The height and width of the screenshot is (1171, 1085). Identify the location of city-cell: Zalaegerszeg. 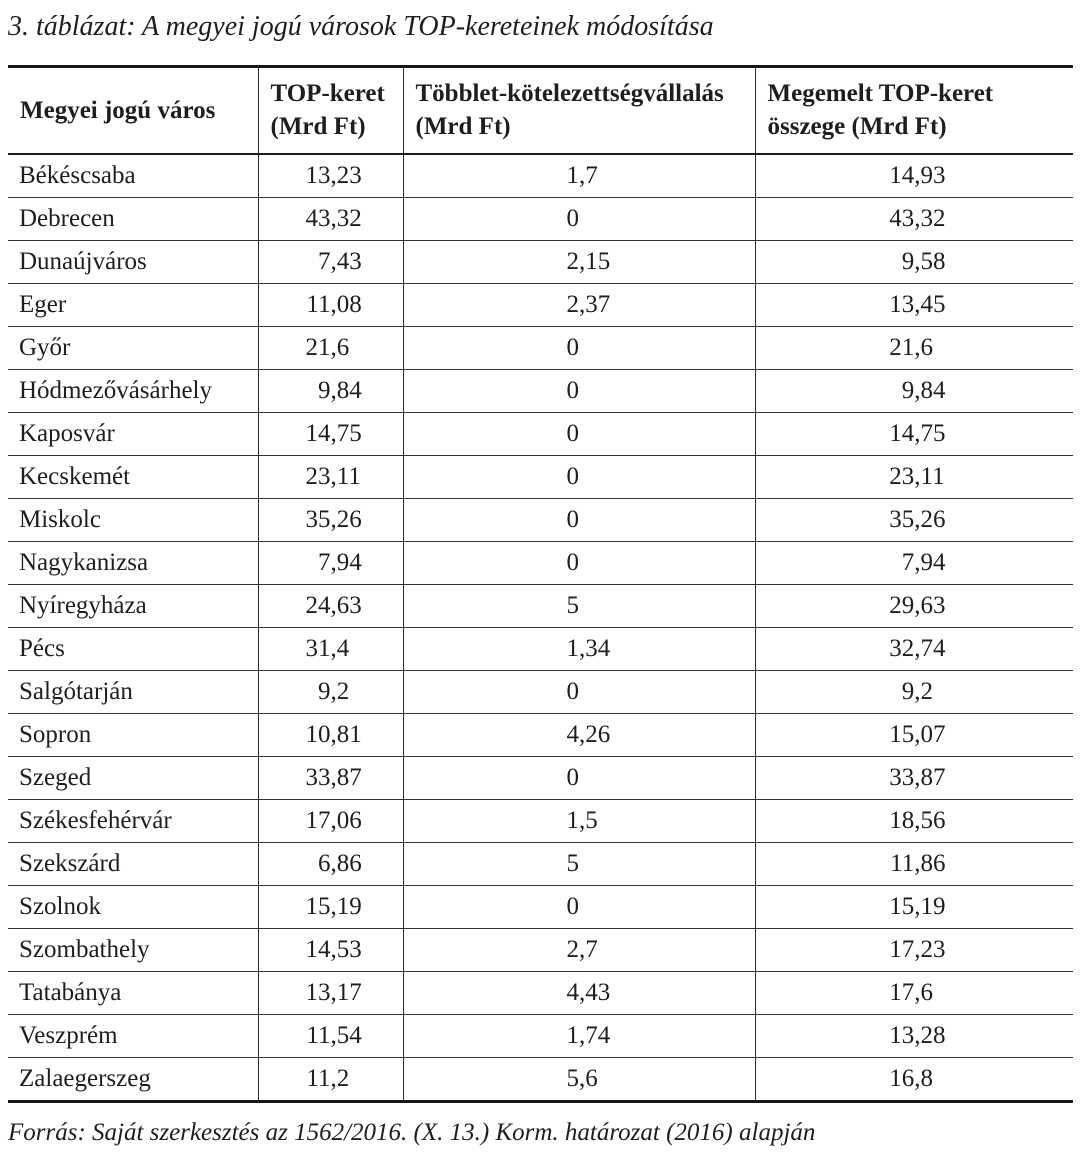
(133, 1079).